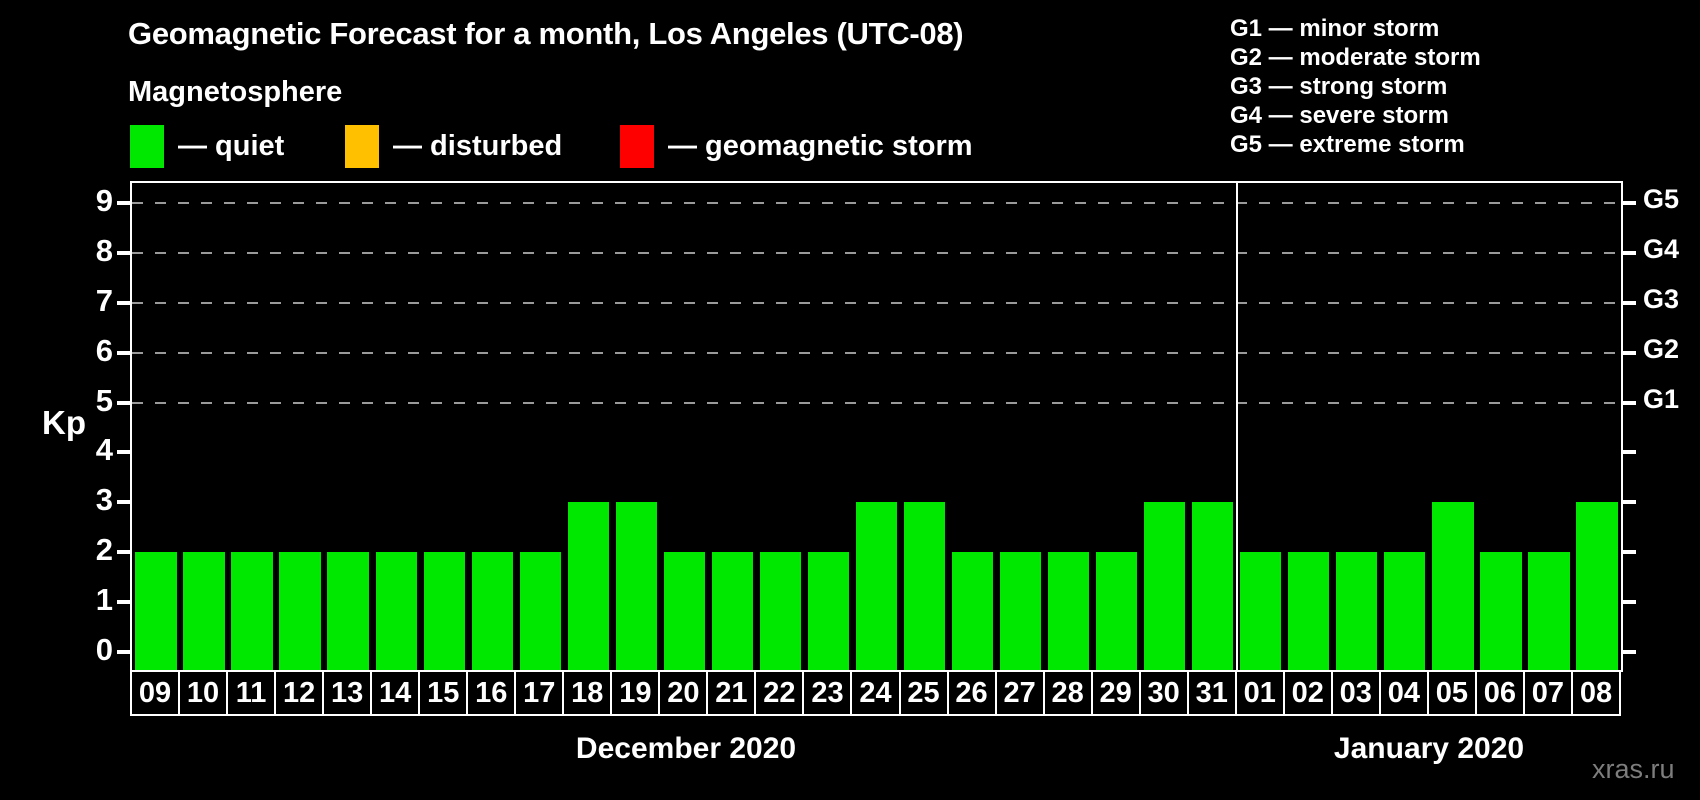  I want to click on month-label-december: December 2020, so click(686, 748).